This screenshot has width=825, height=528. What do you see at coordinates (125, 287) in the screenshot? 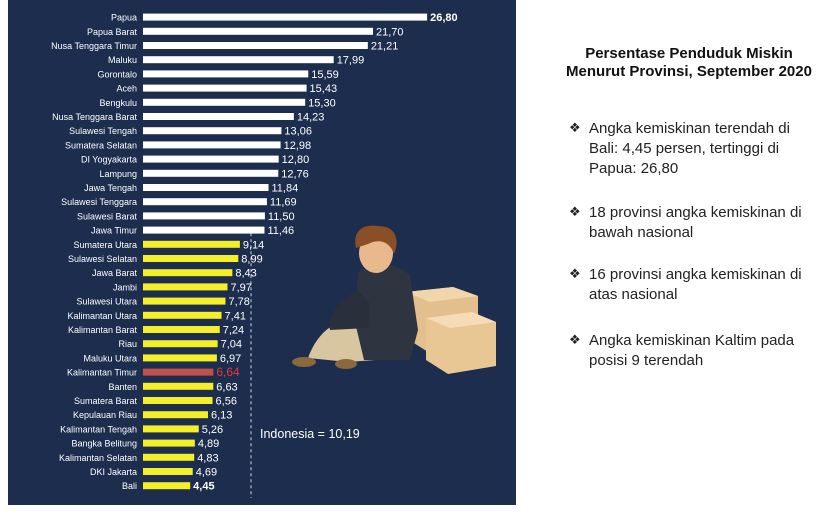
I see `category-label: Jambi` at bounding box center [125, 287].